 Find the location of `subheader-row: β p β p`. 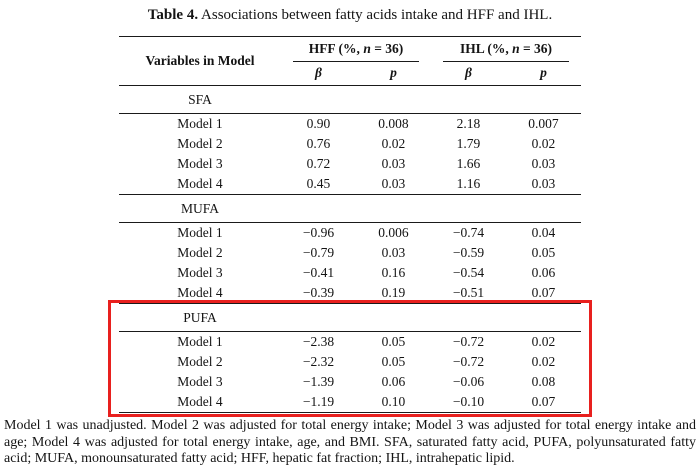

subheader-row: β p β p is located at coordinates (350, 74).